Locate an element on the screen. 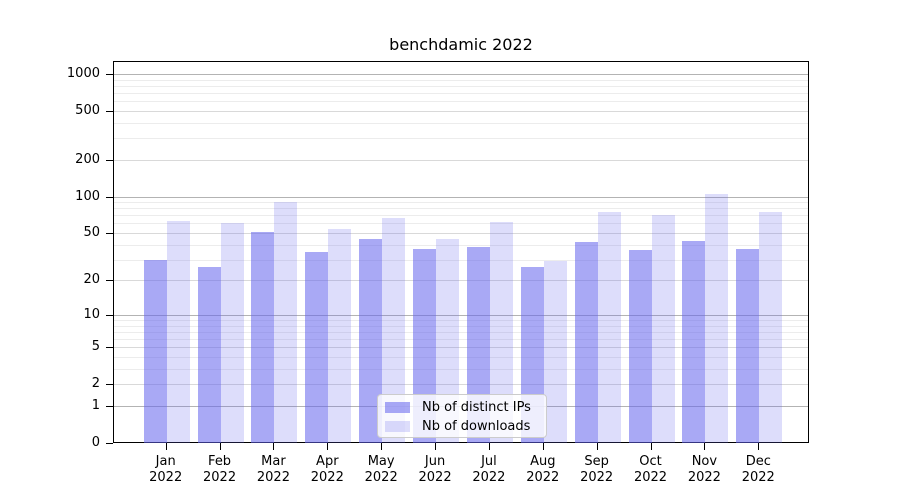  x-tick-label: Nov 2022 is located at coordinates (704, 469).